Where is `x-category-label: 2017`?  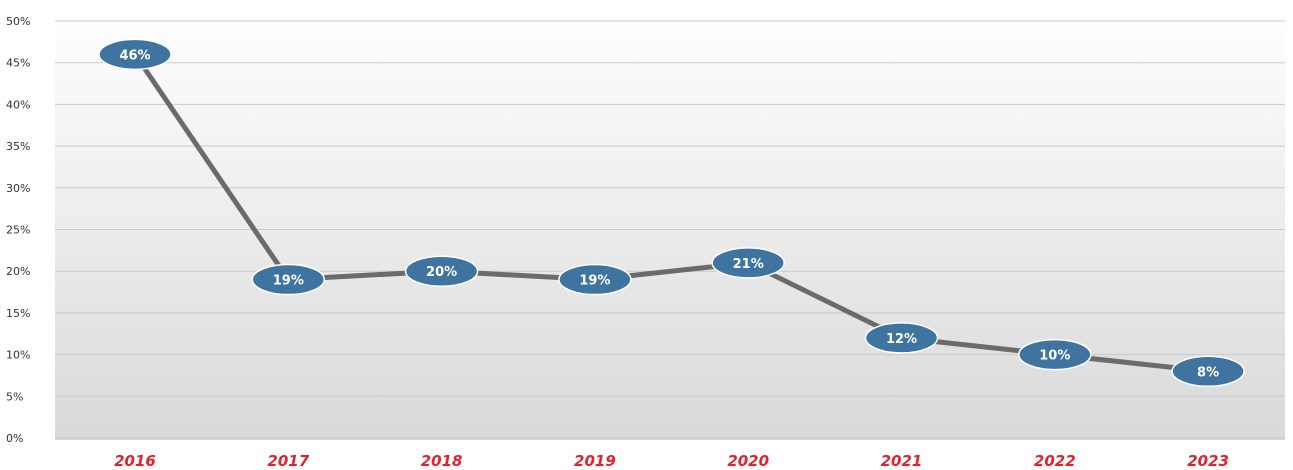 x-category-label: 2017 is located at coordinates (288, 461).